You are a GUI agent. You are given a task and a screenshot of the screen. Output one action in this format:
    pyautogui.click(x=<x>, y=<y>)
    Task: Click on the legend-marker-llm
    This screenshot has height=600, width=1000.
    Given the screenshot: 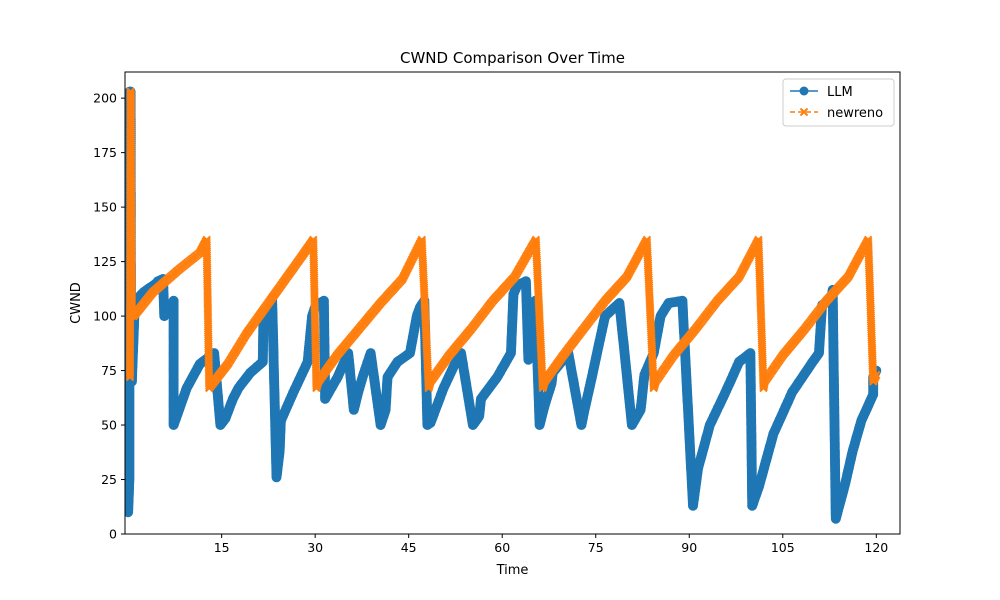 What is the action you would take?
    pyautogui.click(x=804, y=91)
    